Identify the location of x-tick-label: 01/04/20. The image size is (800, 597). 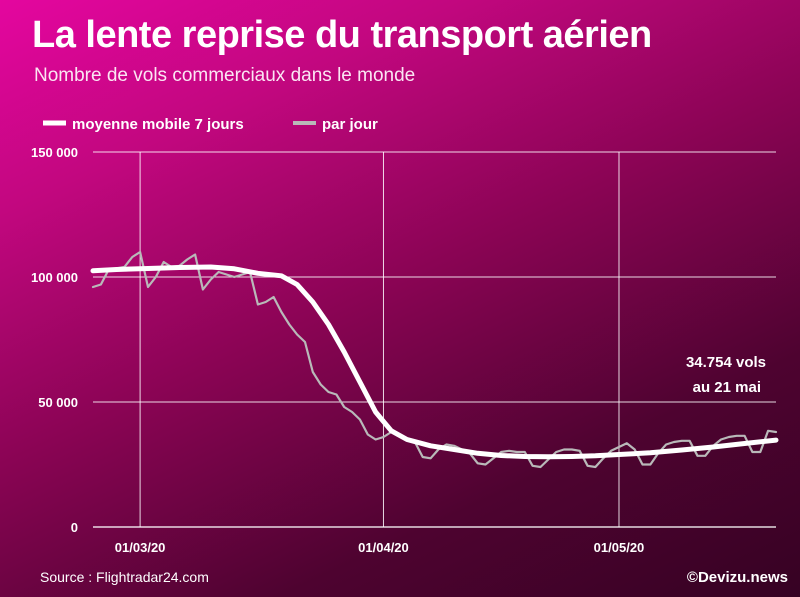
(383, 547).